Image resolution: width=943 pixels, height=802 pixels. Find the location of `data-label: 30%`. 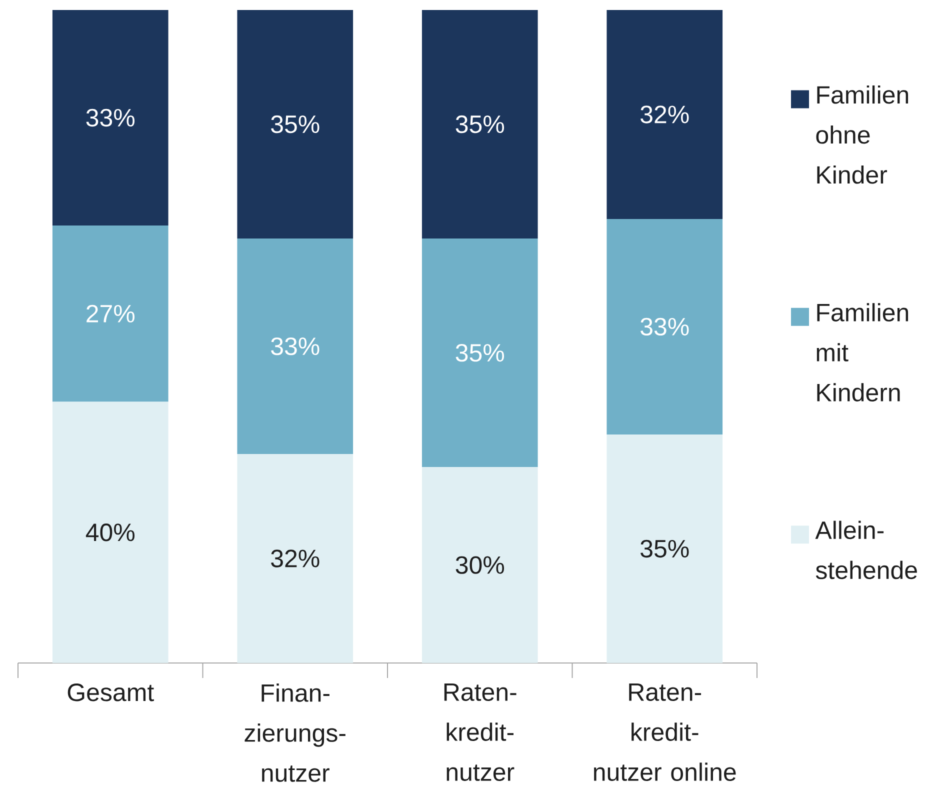

data-label: 30% is located at coordinates (480, 565).